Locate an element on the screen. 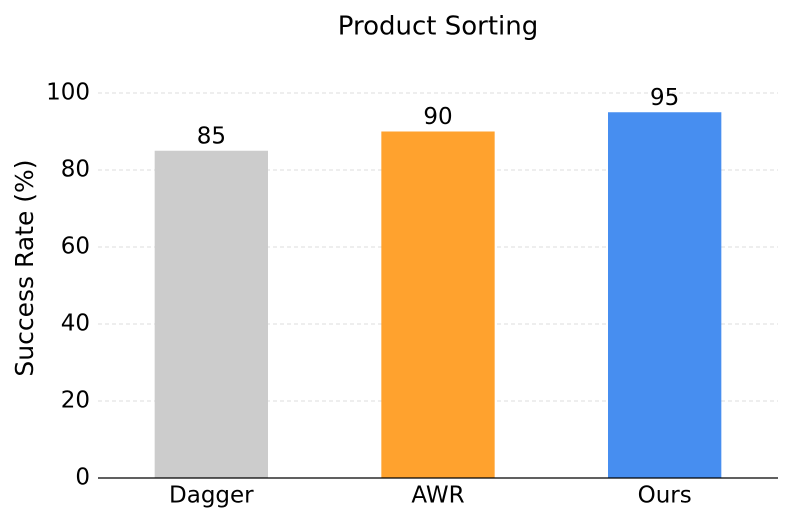 The image size is (793, 523). x-tick-label: Ours is located at coordinates (665, 496).